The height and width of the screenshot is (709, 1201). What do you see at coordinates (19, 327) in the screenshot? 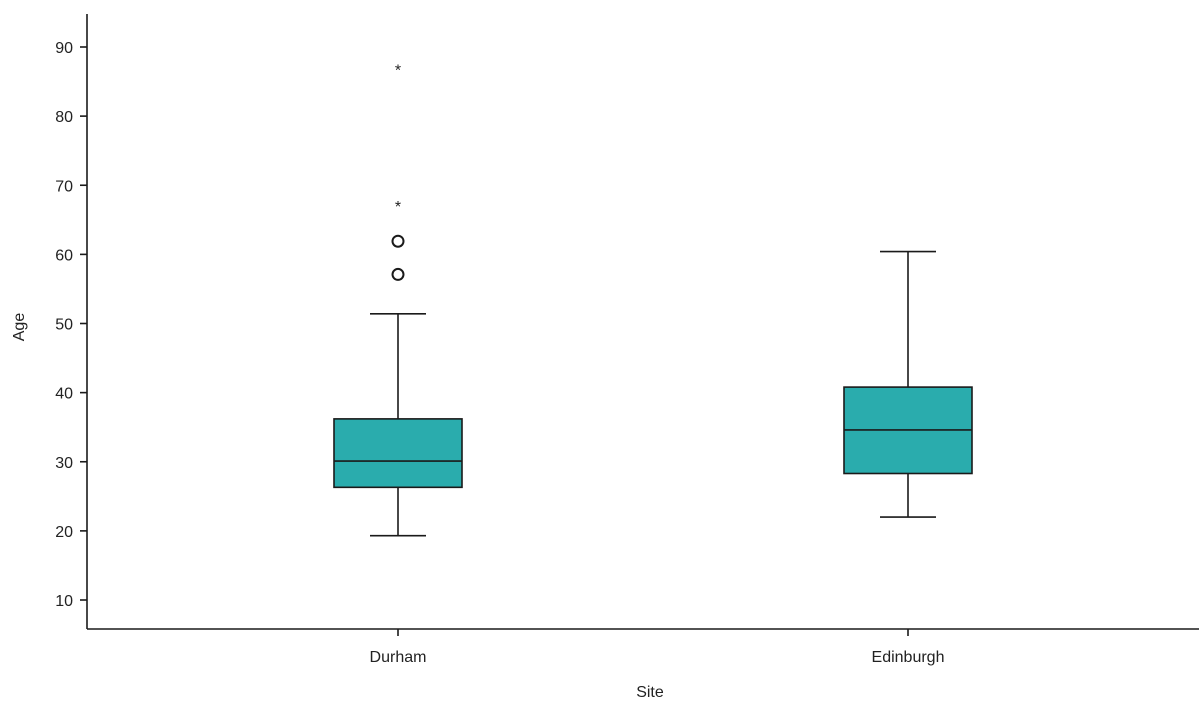
I see `y-axis-title: Age` at bounding box center [19, 327].